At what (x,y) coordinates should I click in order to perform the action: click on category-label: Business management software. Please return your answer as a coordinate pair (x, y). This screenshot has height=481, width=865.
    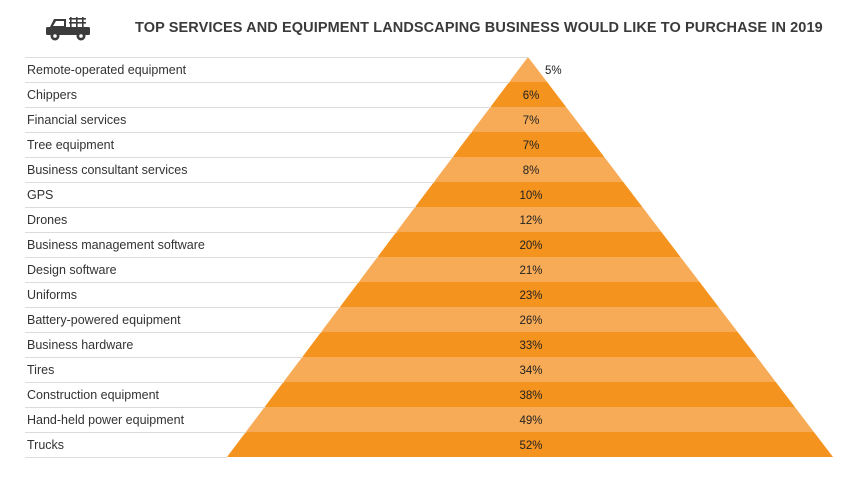
    Looking at the image, I should click on (116, 245).